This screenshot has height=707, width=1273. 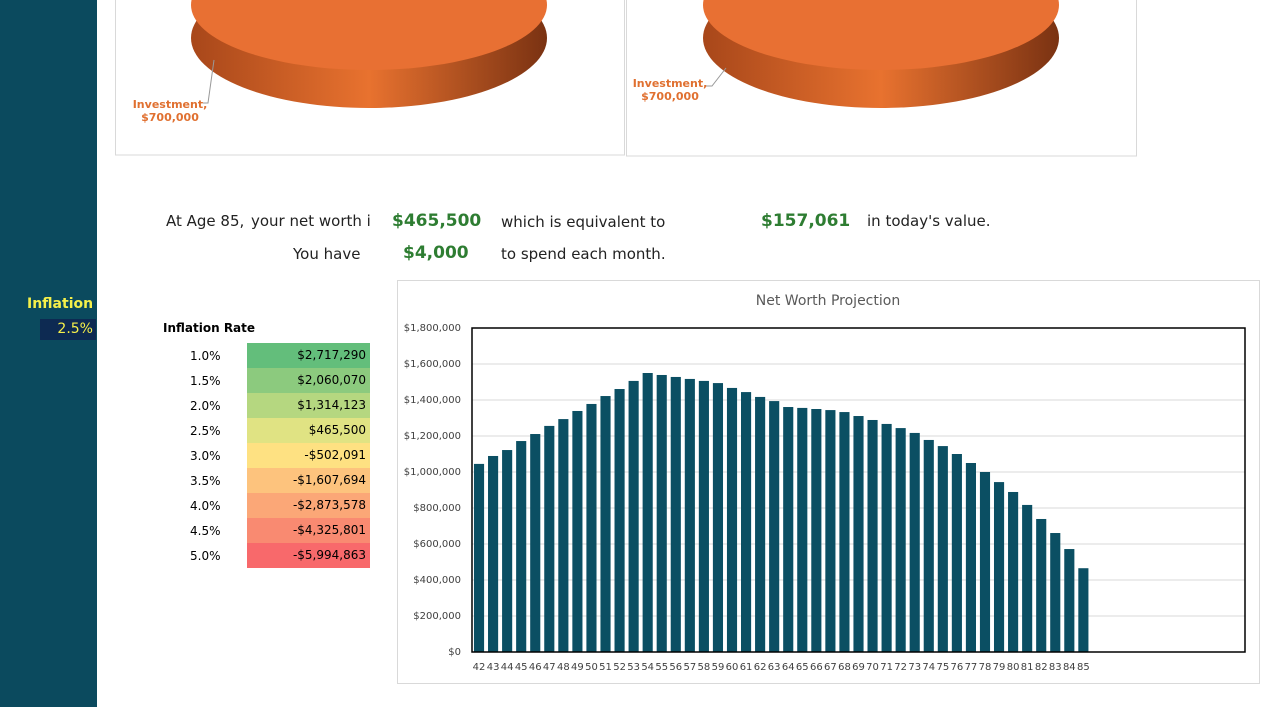 What do you see at coordinates (760, 667) in the screenshot?
I see `x-tick-label: 62` at bounding box center [760, 667].